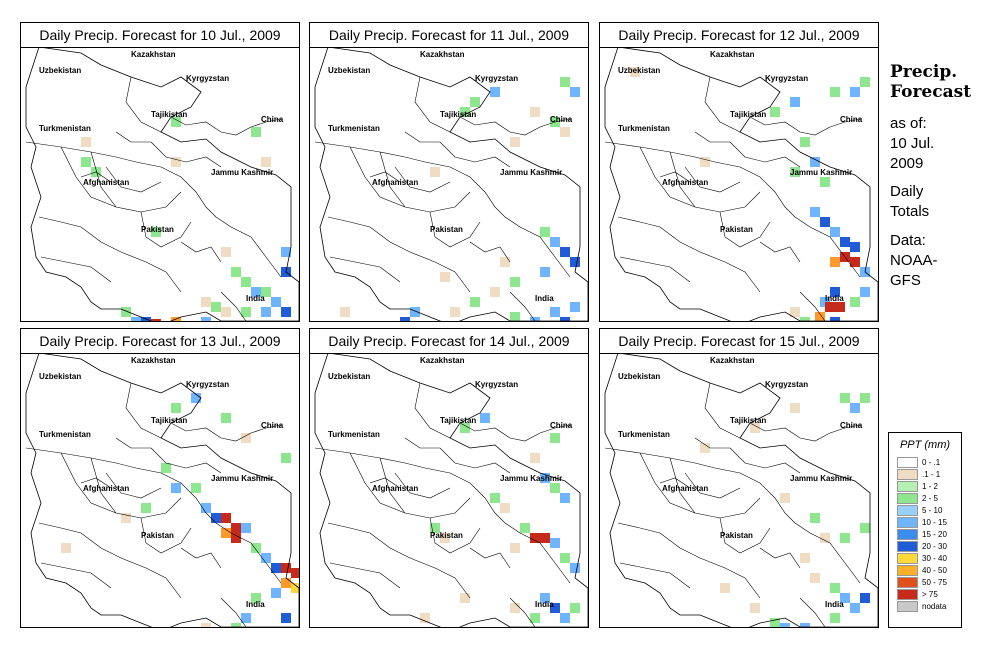 This screenshot has height=649, width=983. I want to click on legend-label: 0 - .1, so click(931, 462).